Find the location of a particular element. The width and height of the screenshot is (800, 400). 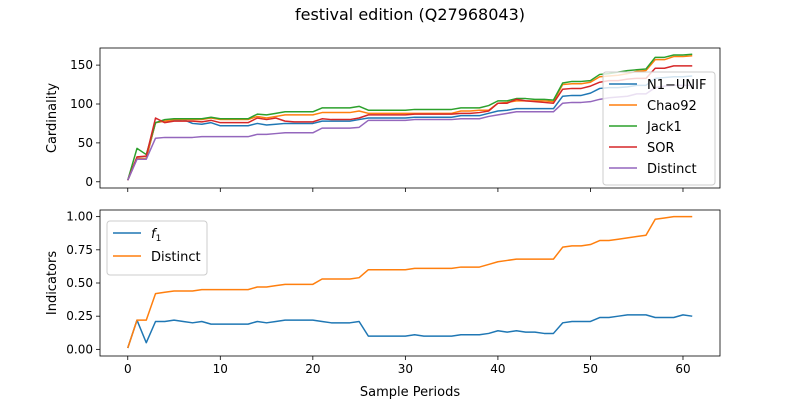

x-tick-label: 50 is located at coordinates (590, 369).